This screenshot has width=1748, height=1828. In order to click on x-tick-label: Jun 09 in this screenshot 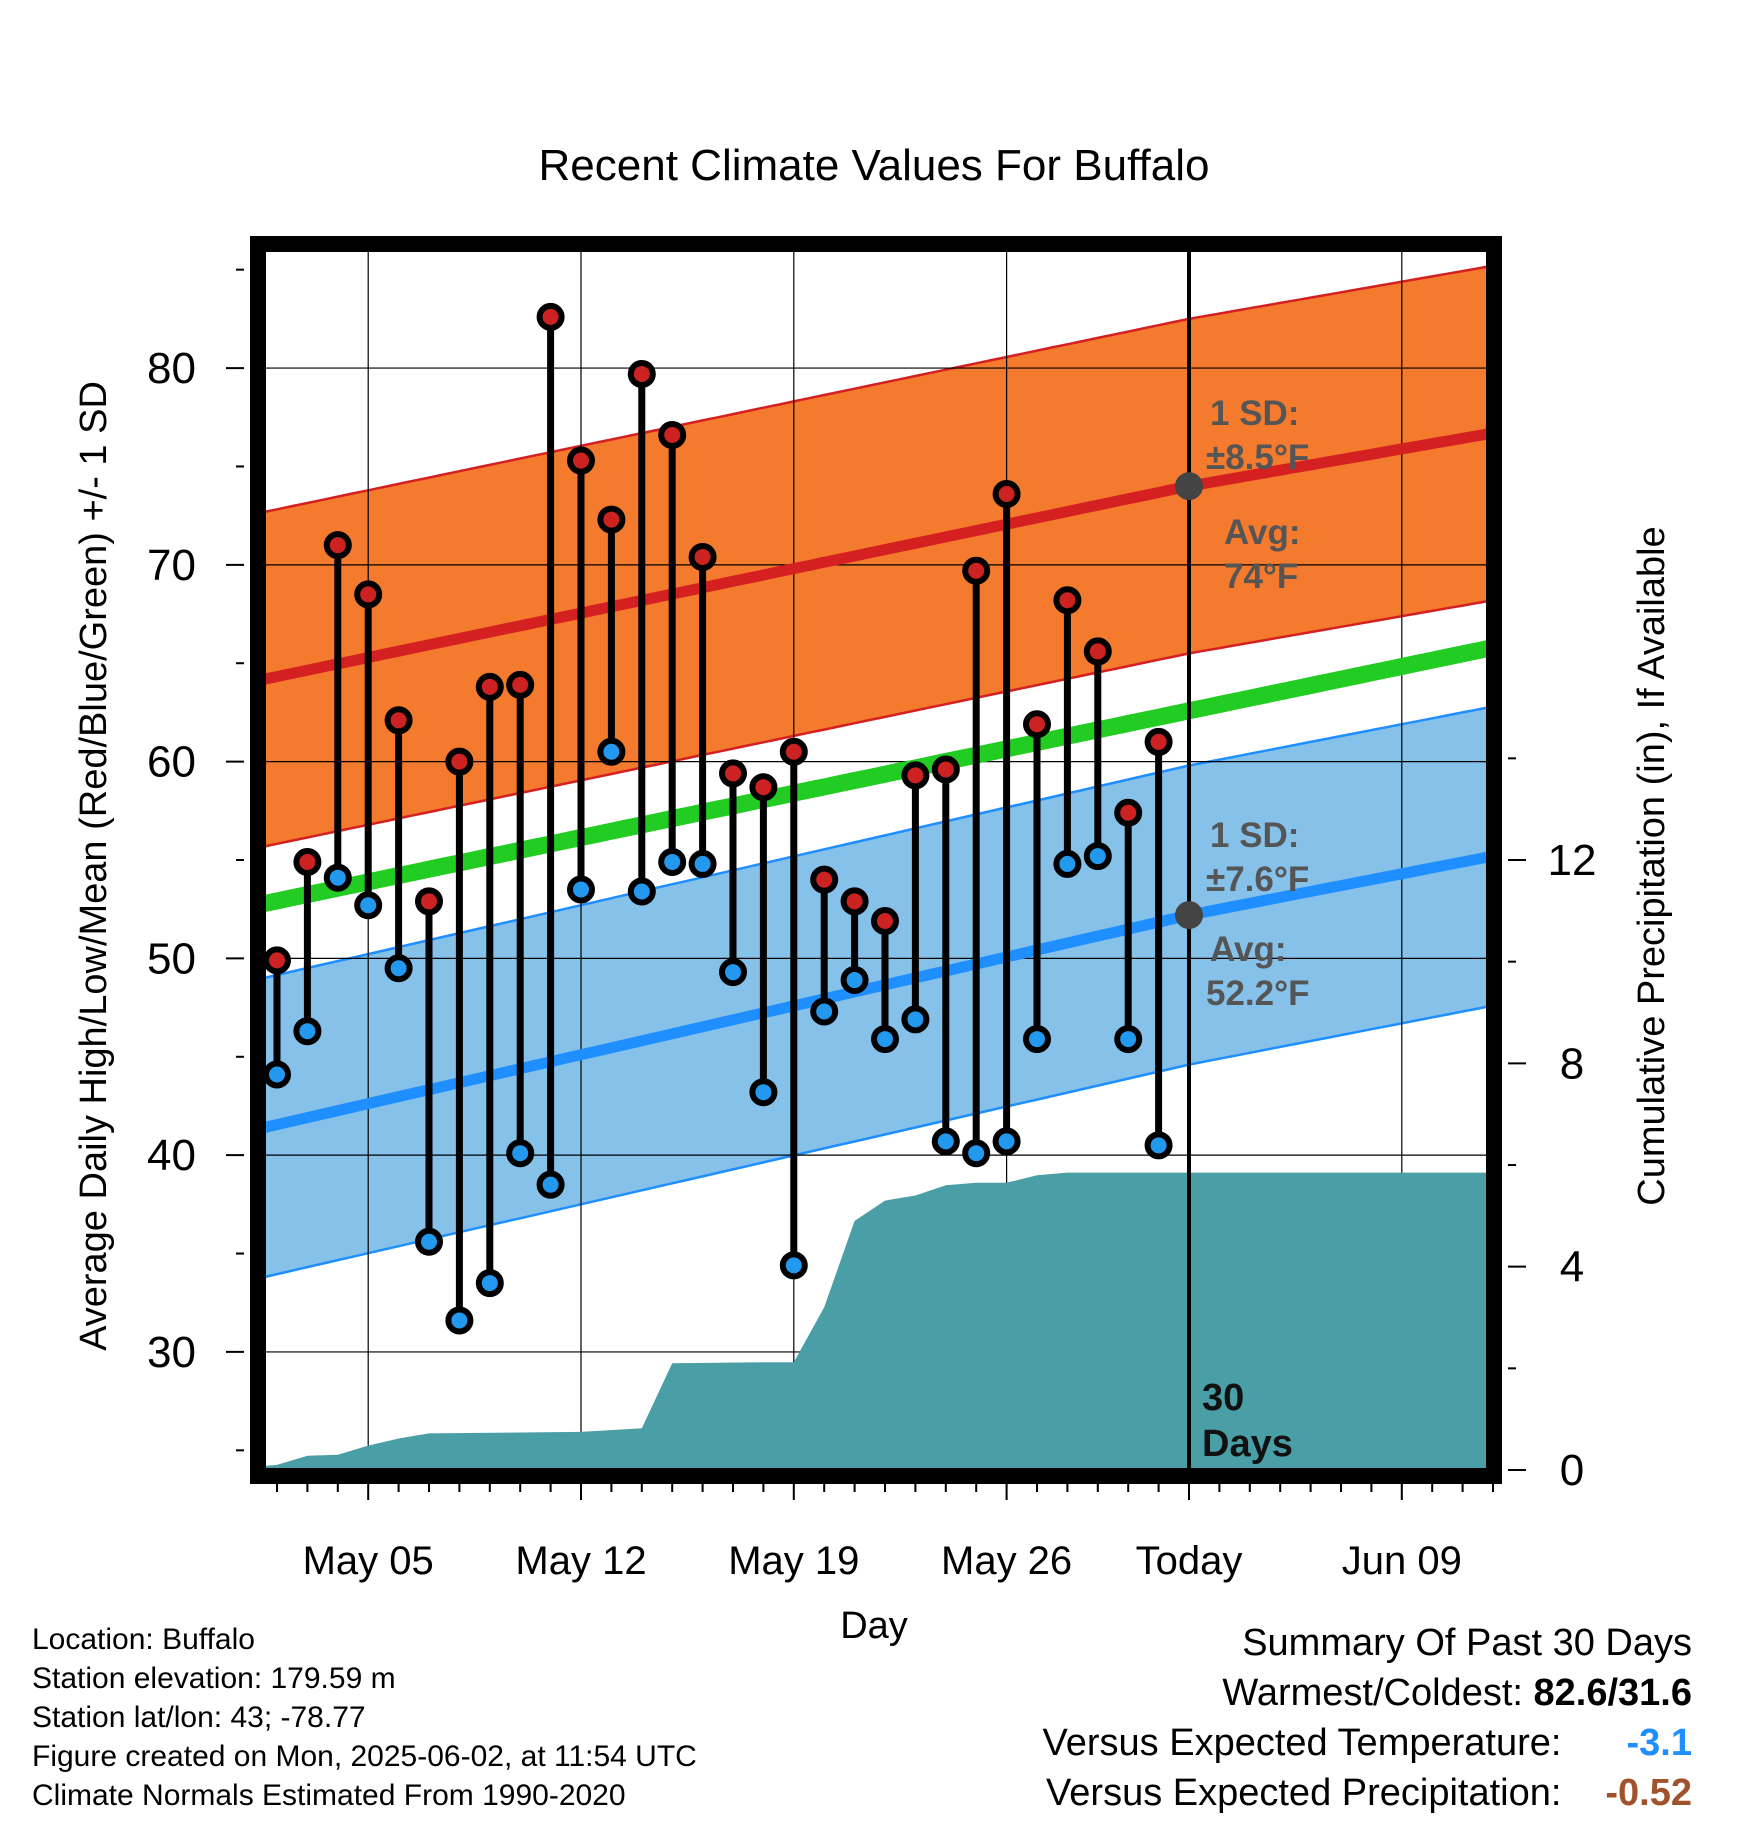, I will do `click(1402, 1561)`.